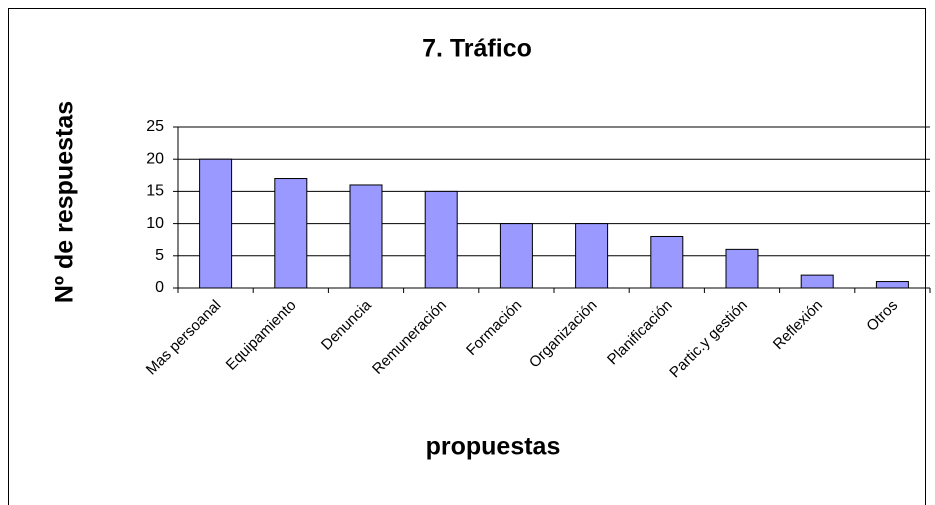  What do you see at coordinates (640, 333) in the screenshot?
I see `x-tick-label: Planificación` at bounding box center [640, 333].